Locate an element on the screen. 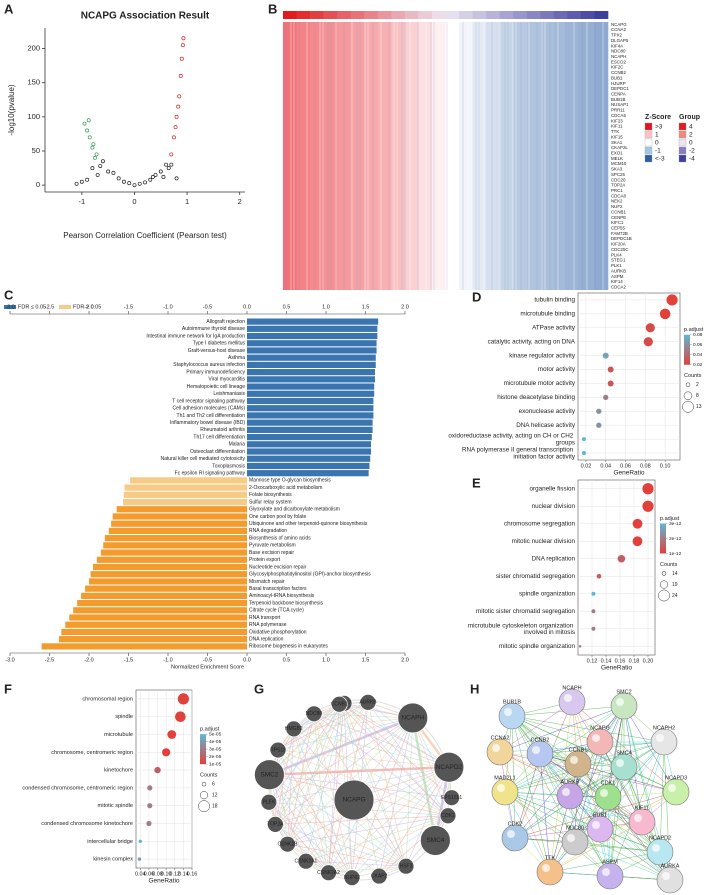 The image size is (708, 895). x-tick-label: 0.5 is located at coordinates (287, 307).